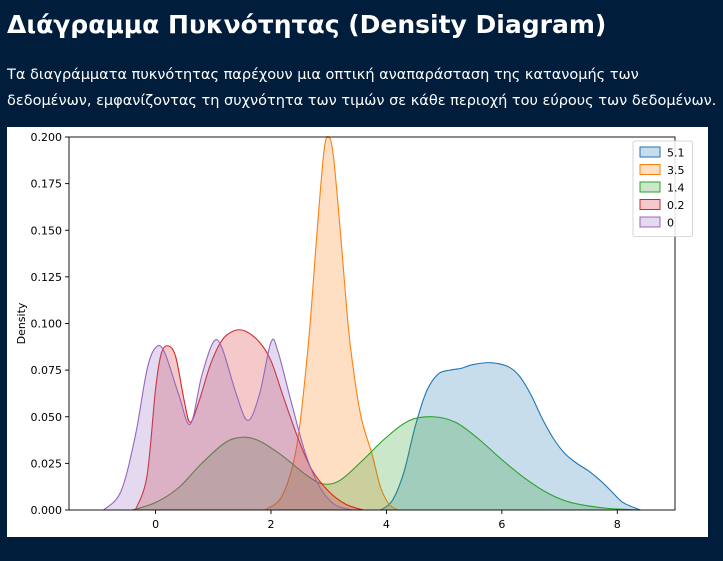 This screenshot has width=723, height=561. What do you see at coordinates (47, 230) in the screenshot?
I see `y-tick-label-6: 0.150` at bounding box center [47, 230].